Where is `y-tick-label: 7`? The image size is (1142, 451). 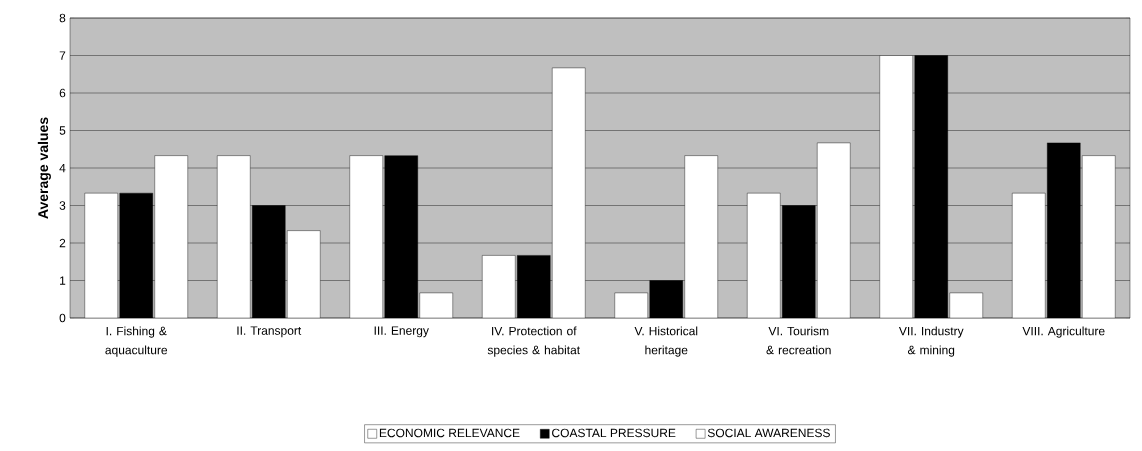 y-tick-label: 7 is located at coordinates (62, 55).